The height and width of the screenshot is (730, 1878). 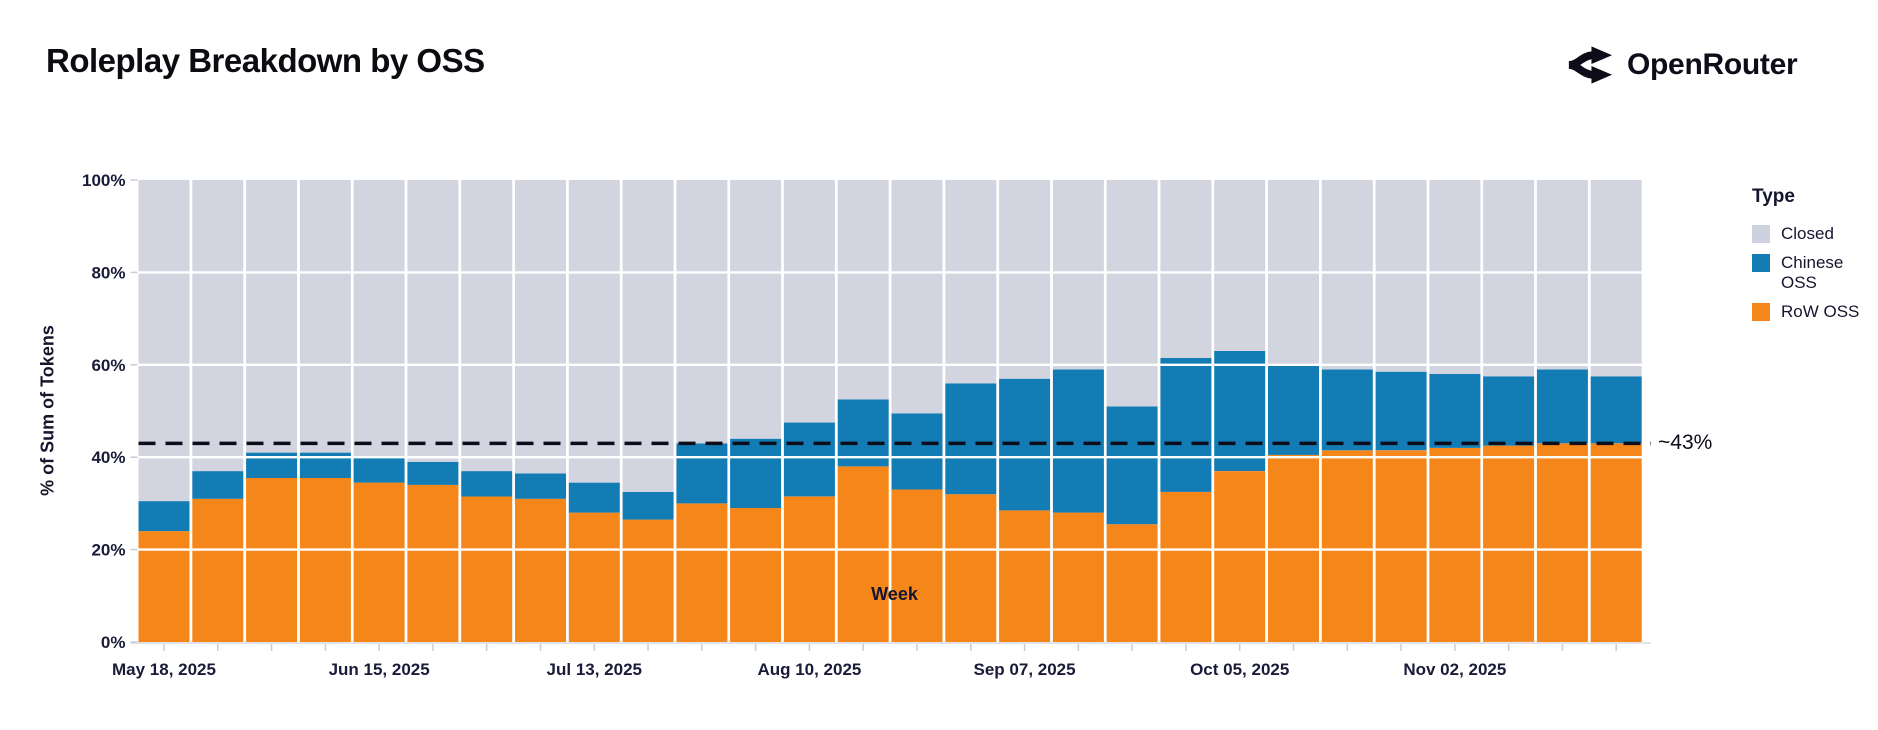 I want to click on y-axis-title: % of Sum of Tokens, so click(x=47, y=410).